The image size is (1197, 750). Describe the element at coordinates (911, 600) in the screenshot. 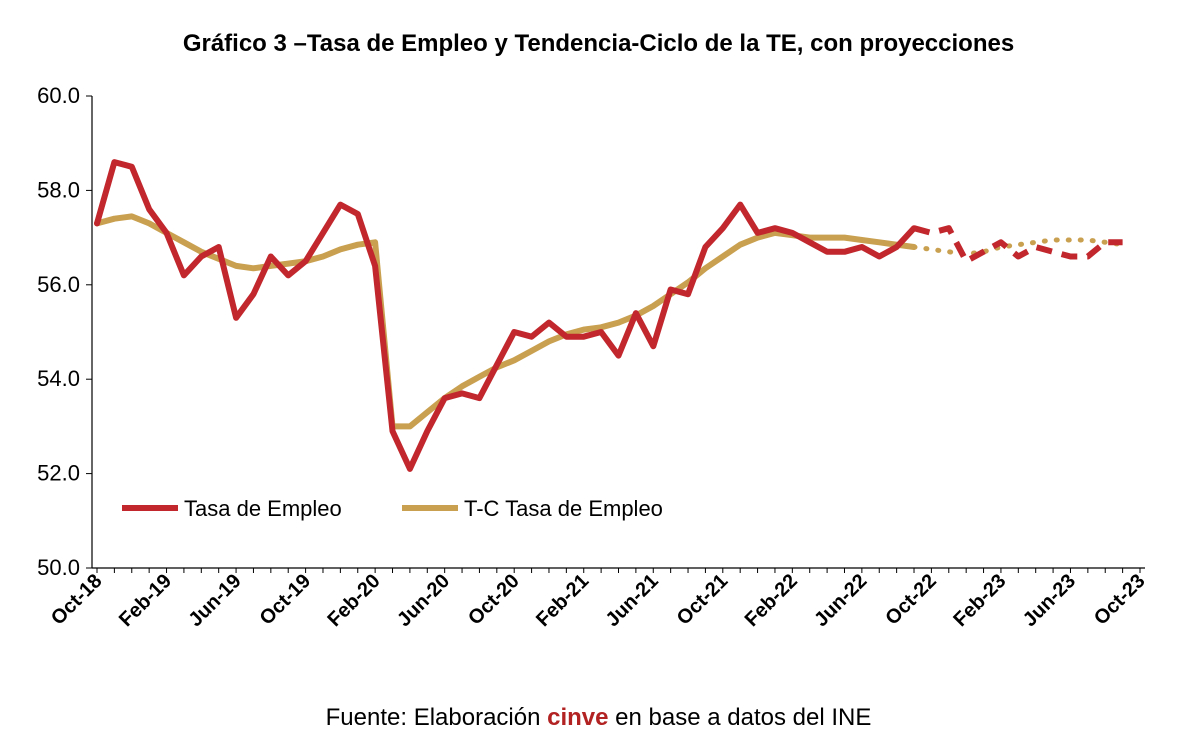

I see `x-tick-label: Oct-22` at that location.